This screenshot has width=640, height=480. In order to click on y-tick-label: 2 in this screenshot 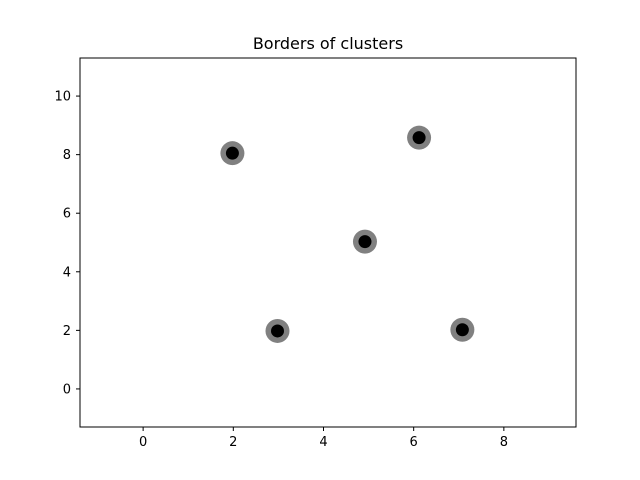, I will do `click(67, 331)`.